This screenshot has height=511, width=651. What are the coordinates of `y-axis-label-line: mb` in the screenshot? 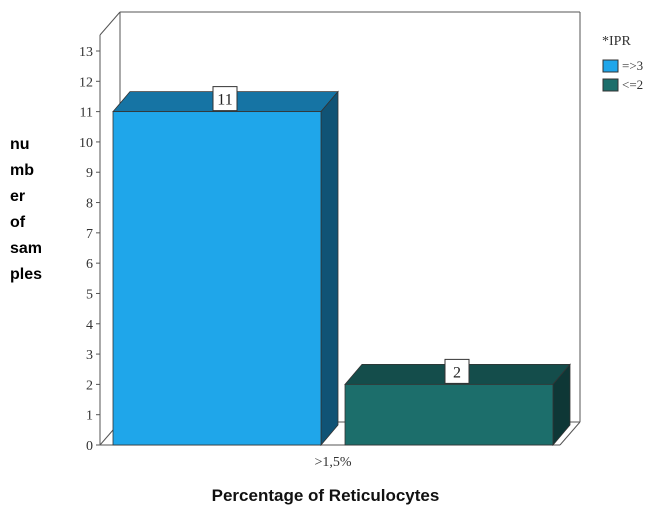 It's located at (22, 170).